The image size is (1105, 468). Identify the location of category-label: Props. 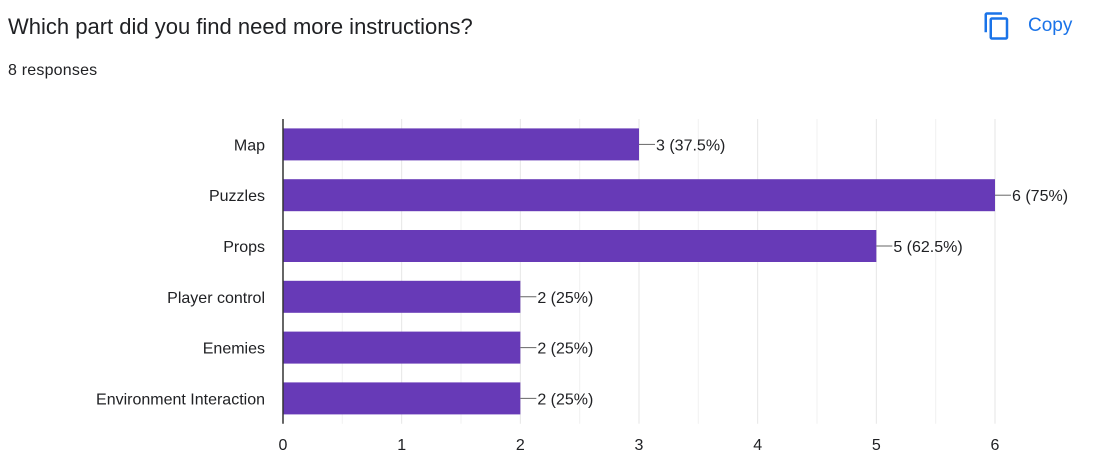
(244, 247).